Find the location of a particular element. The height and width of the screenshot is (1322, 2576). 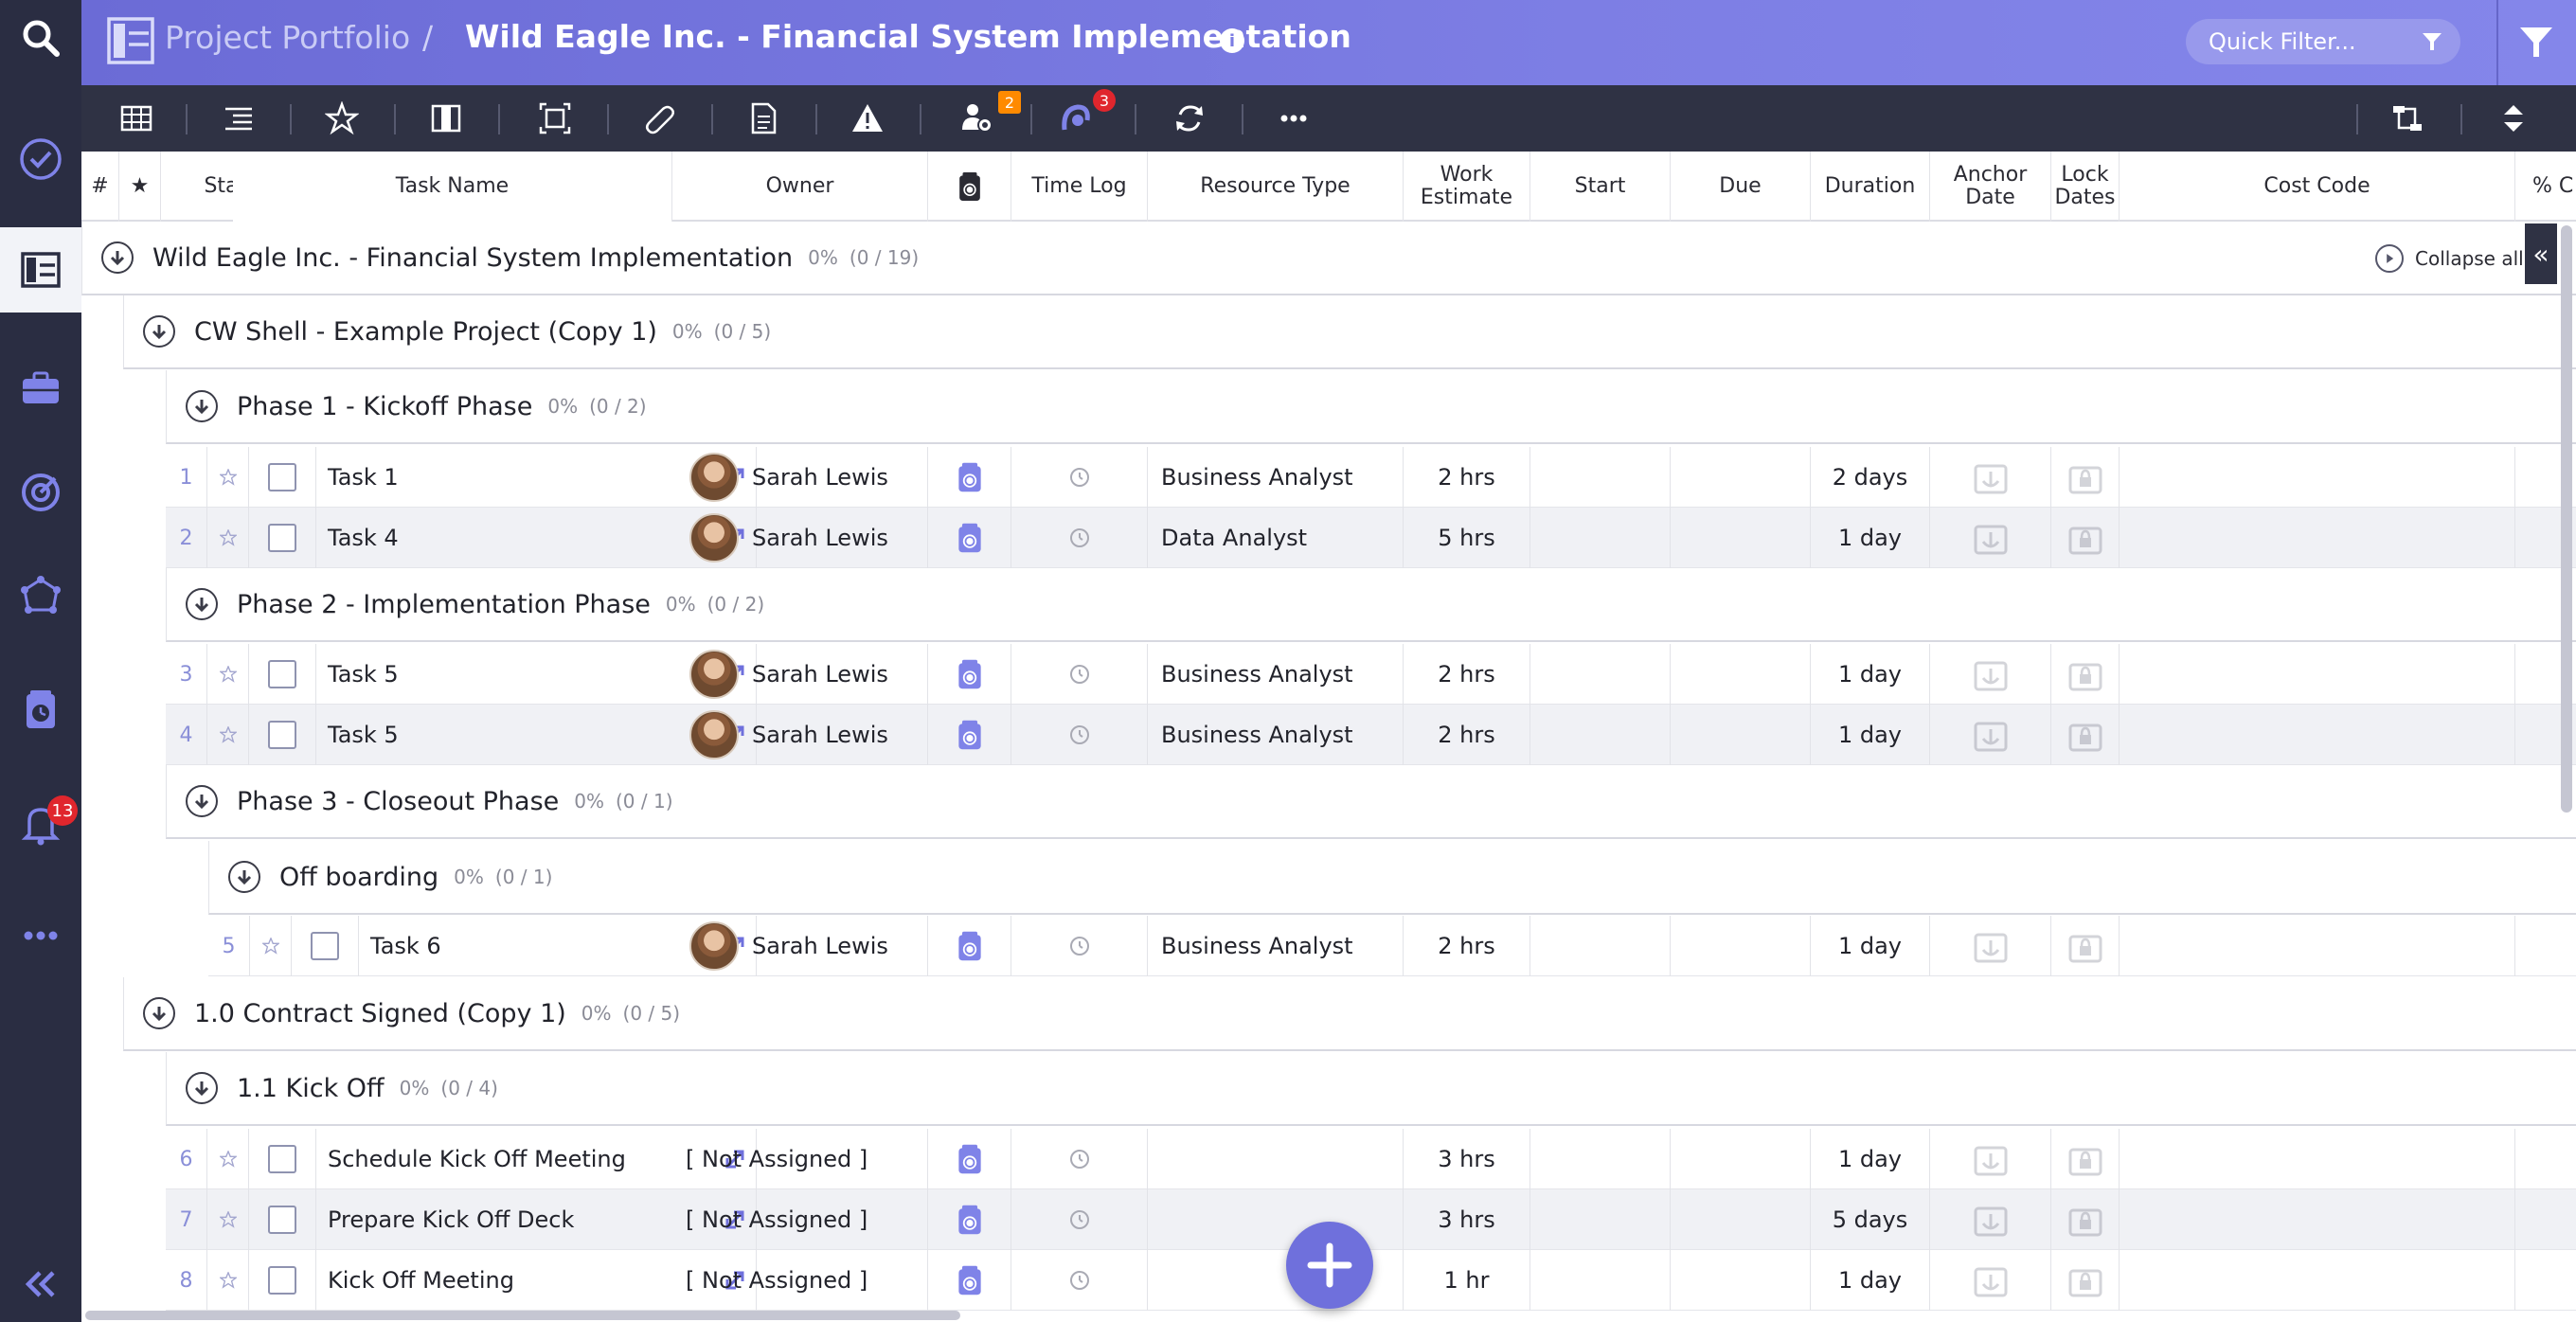

col-header-time-log: Time Log is located at coordinates (1079, 187).